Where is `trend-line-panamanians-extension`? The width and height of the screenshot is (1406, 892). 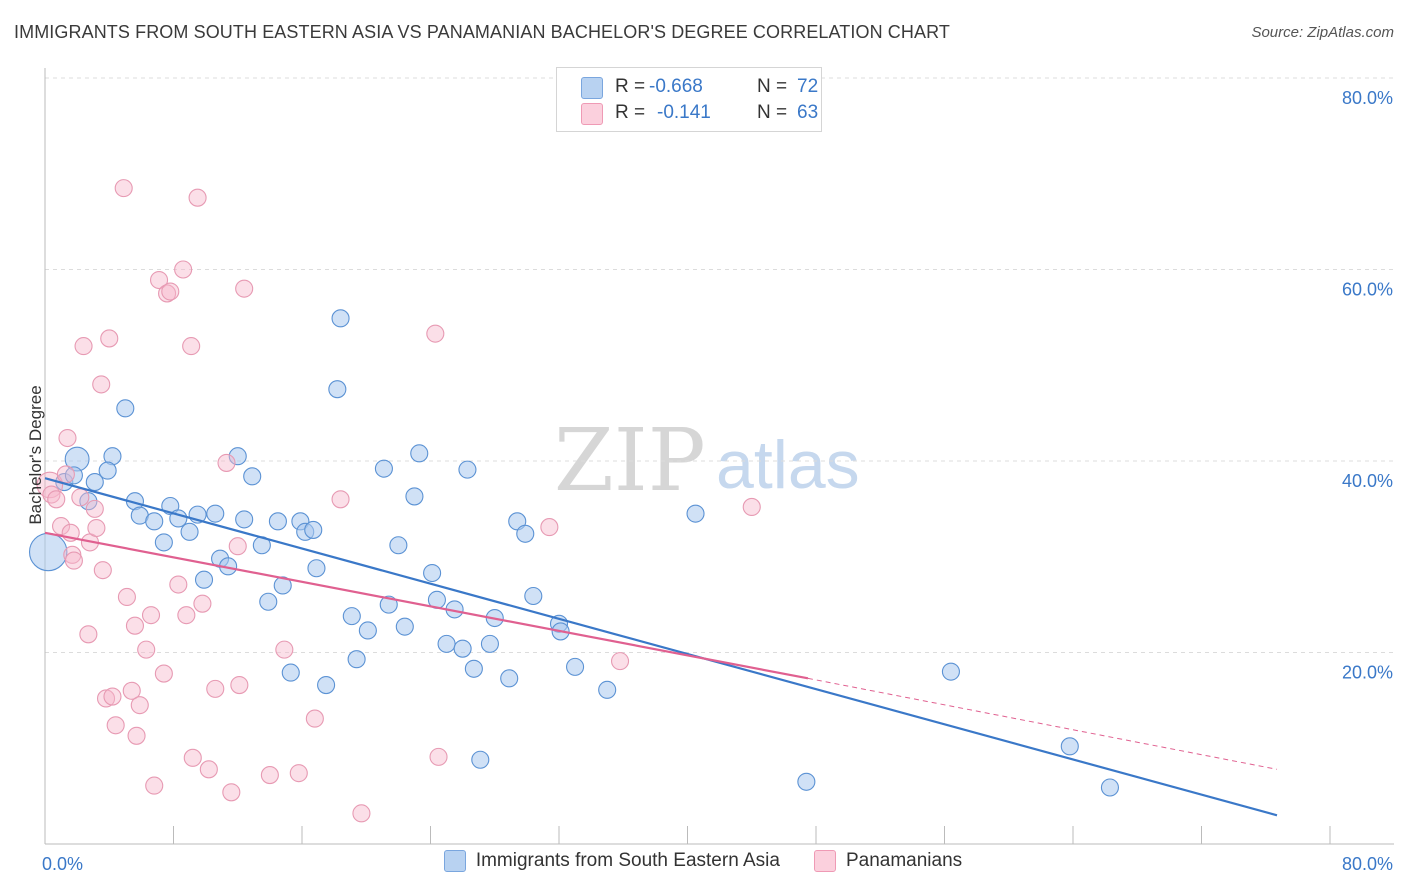
trend-line-panamanians-extension is located at coordinates (1042, 723).